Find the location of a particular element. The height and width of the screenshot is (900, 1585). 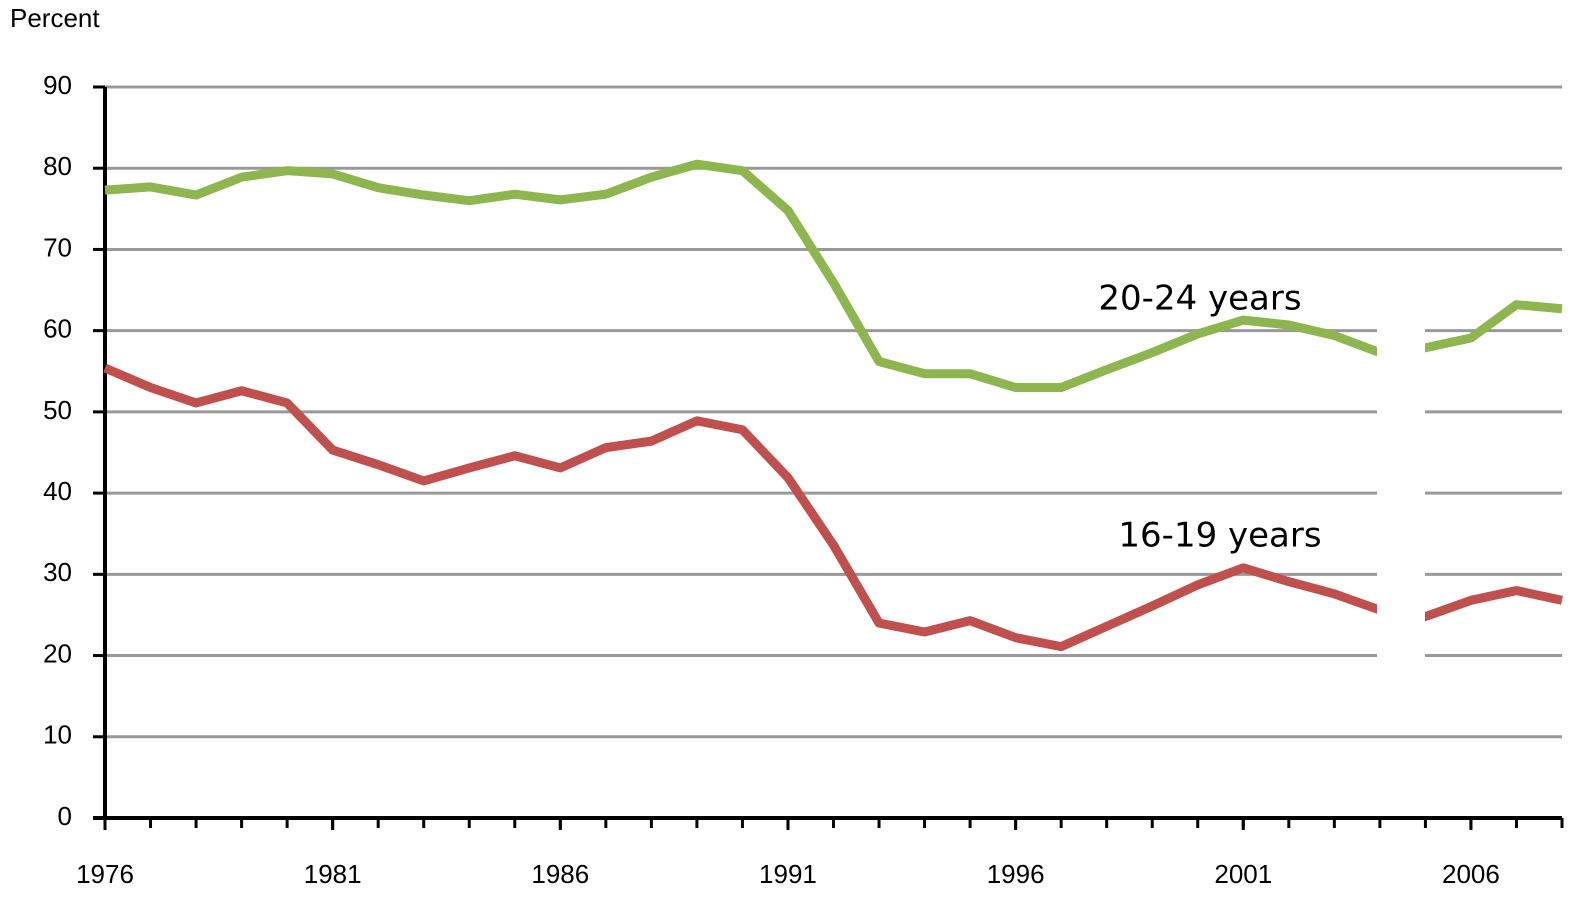

y-tick-label: 0 is located at coordinates (65, 816).